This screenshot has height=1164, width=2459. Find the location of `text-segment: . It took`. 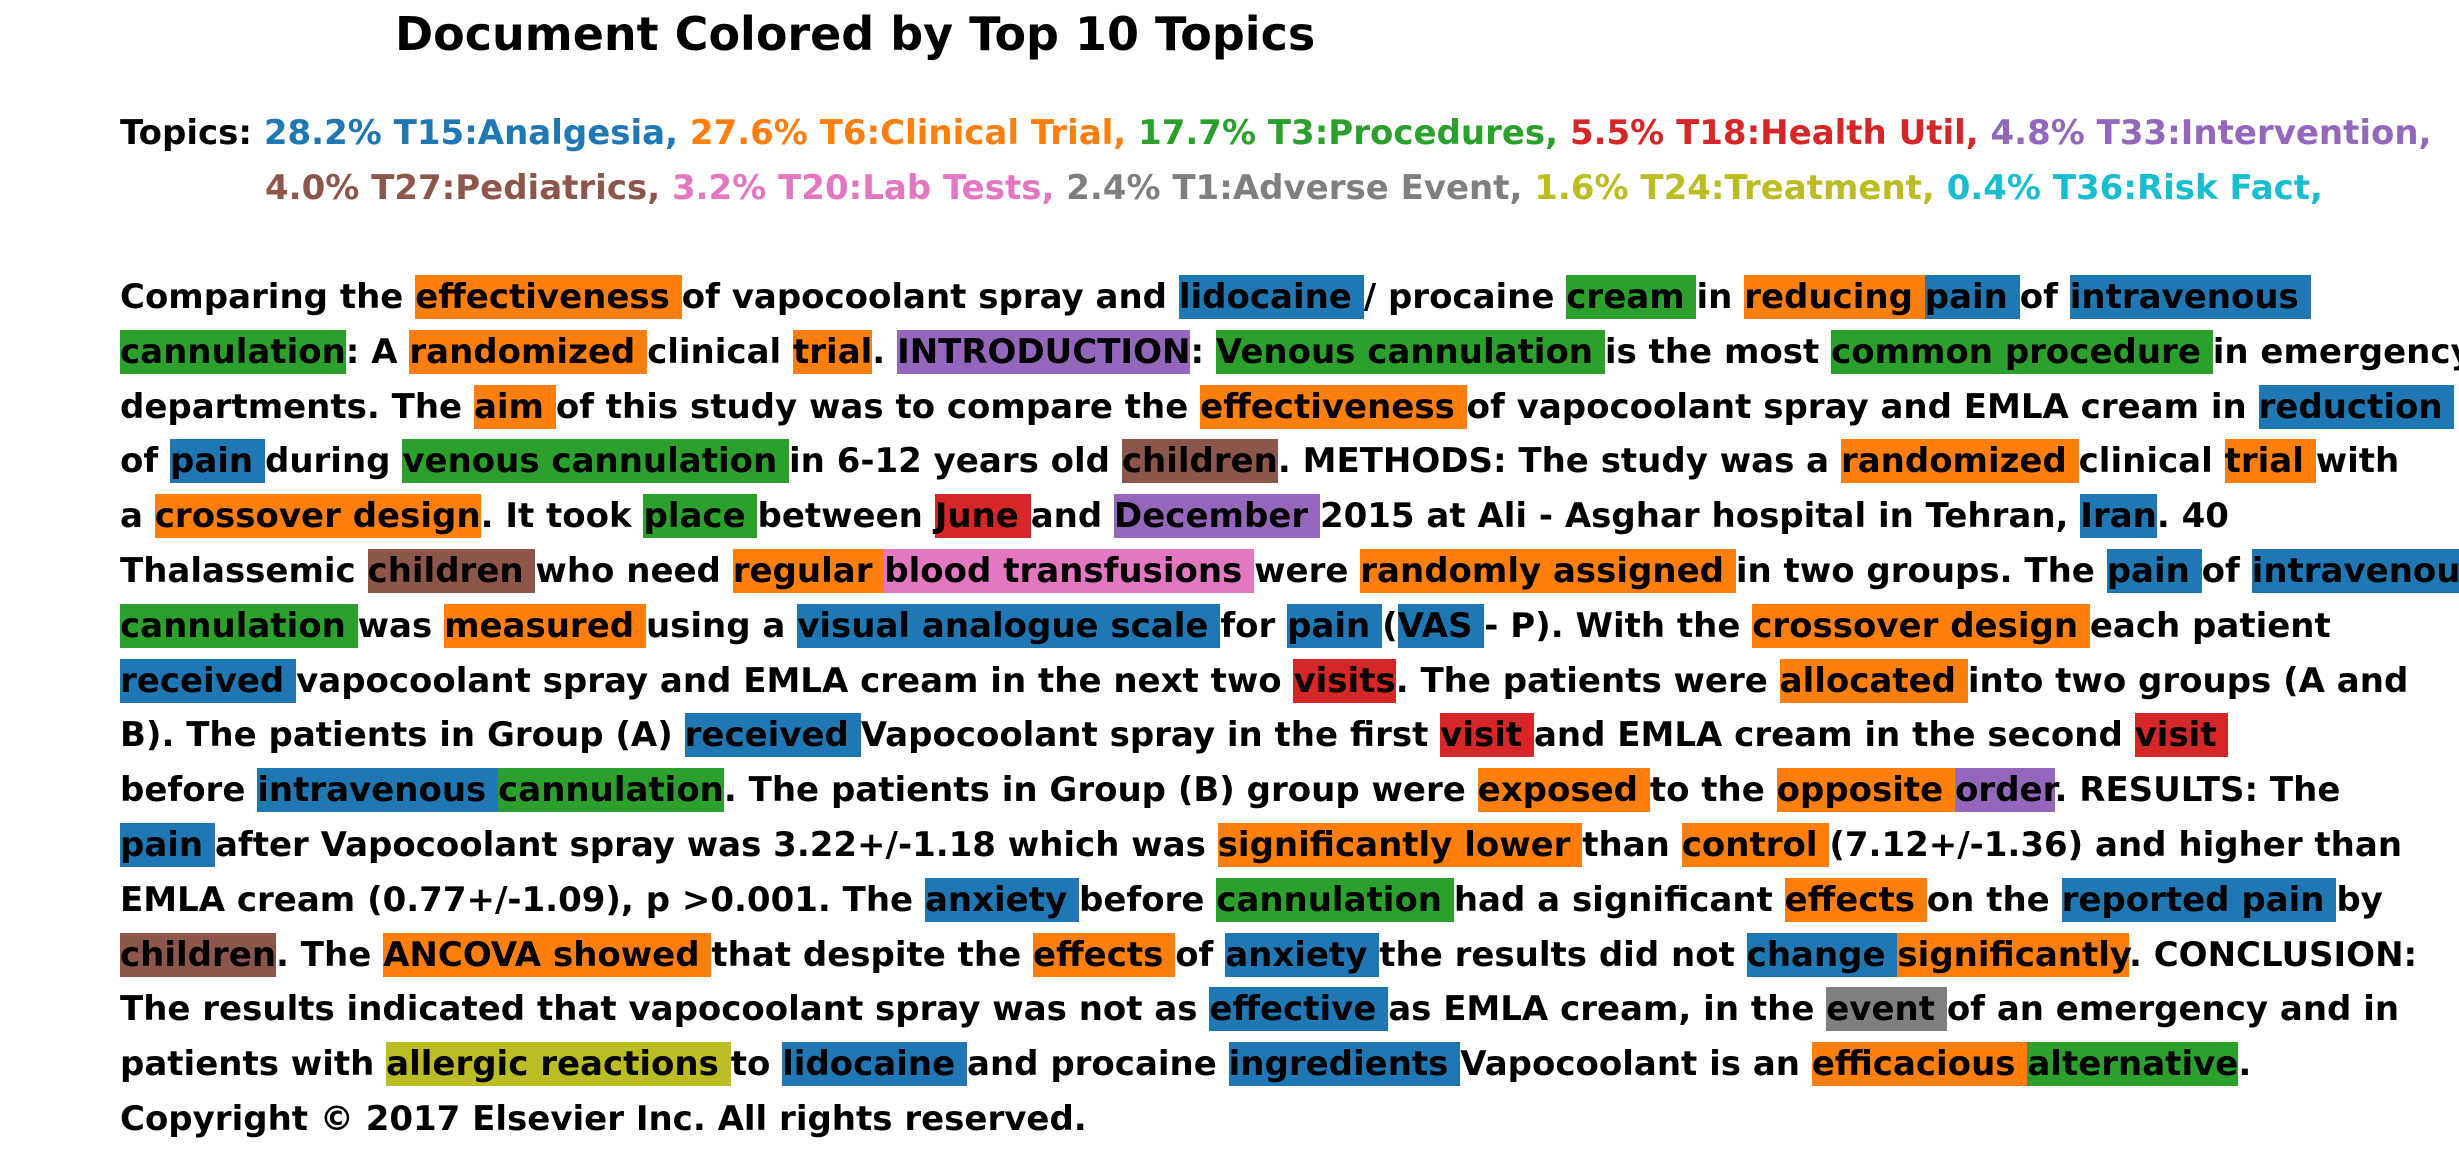

text-segment: . It took is located at coordinates (562, 516).